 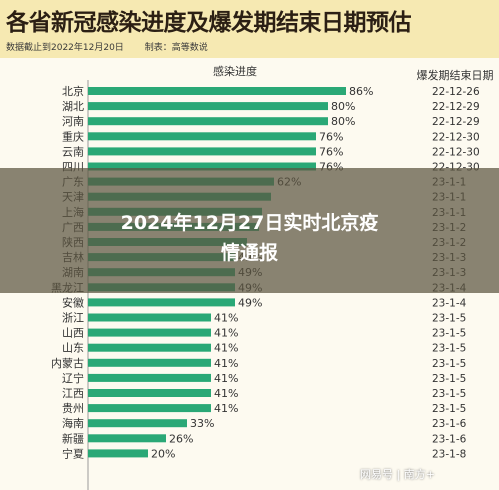 What do you see at coordinates (181, 438) in the screenshot?
I see `progress-value-label: 26%` at bounding box center [181, 438].